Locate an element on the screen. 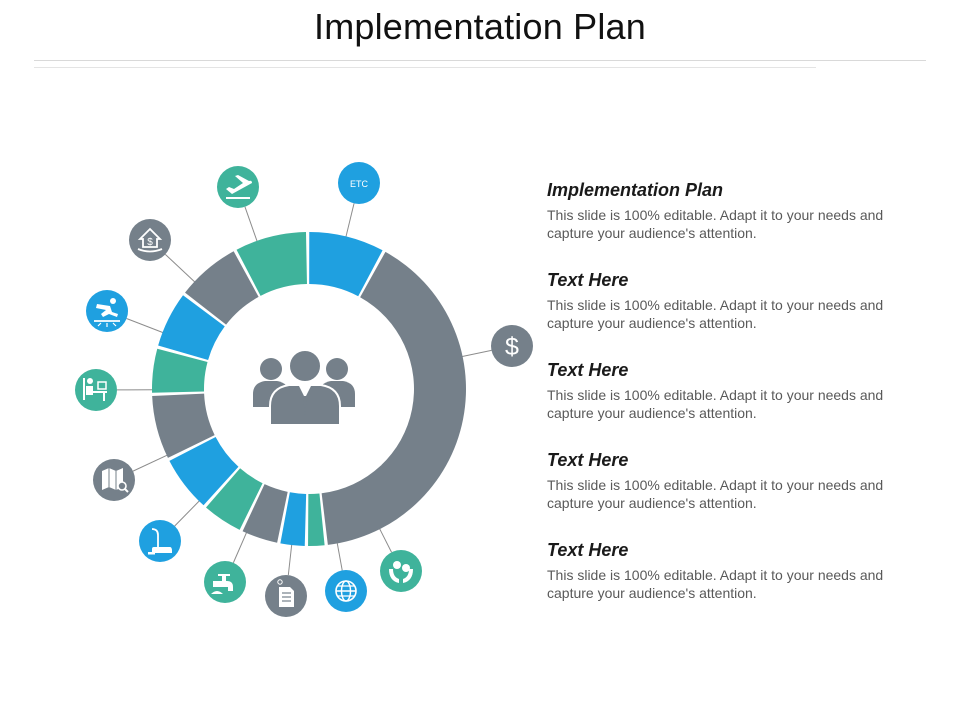 The image size is (960, 720). vacuum-cleaner-icon is located at coordinates (160, 541).